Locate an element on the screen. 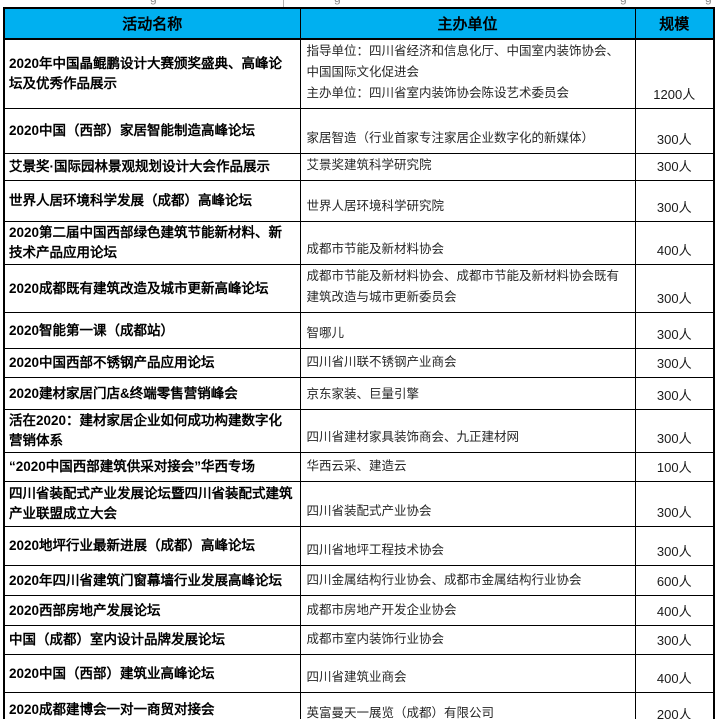 The height and width of the screenshot is (719, 716). gridline-fragment is located at coordinates (283, 3).